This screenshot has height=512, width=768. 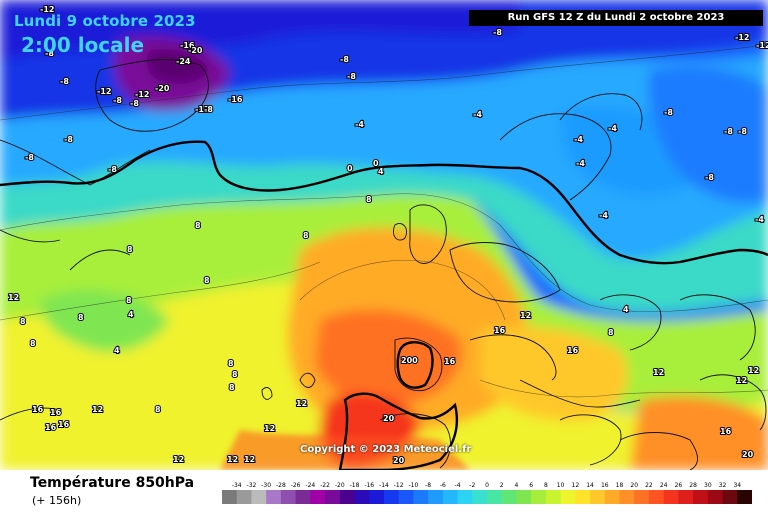 I want to click on legend-tick-label: 34, so click(x=737, y=485).